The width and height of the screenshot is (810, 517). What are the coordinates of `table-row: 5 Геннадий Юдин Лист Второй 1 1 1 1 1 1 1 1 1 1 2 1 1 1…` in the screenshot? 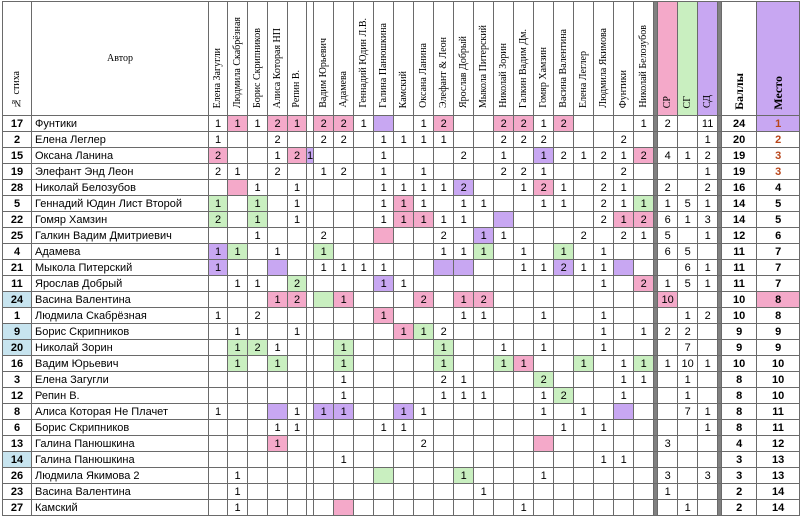 It's located at (401, 203).